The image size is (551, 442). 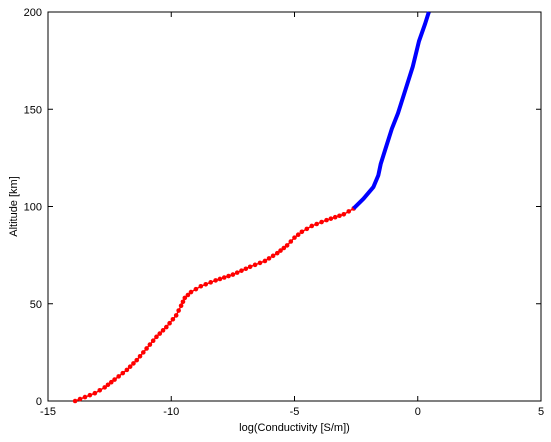 What do you see at coordinates (39, 402) in the screenshot?
I see `y-tick-label: 0` at bounding box center [39, 402].